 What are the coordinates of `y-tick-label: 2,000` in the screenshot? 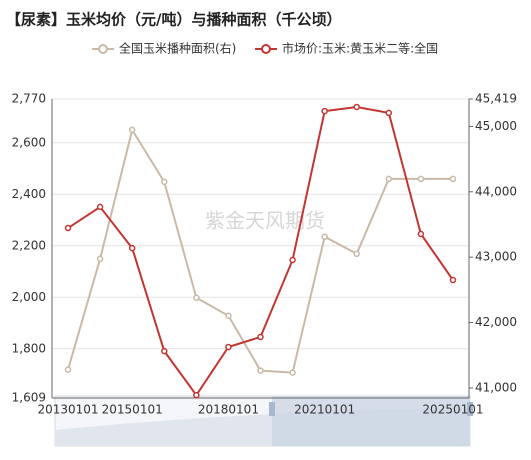 It's located at (29, 297).